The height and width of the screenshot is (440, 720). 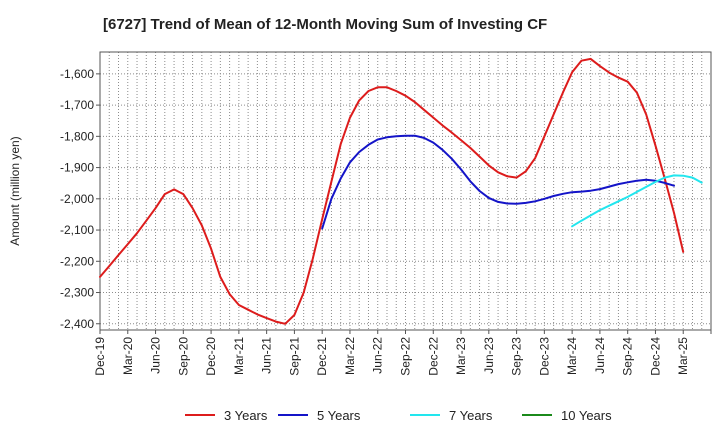 I want to click on legend: 3 Years 5 Years 7 Years 10 Years, so click(x=398, y=415).